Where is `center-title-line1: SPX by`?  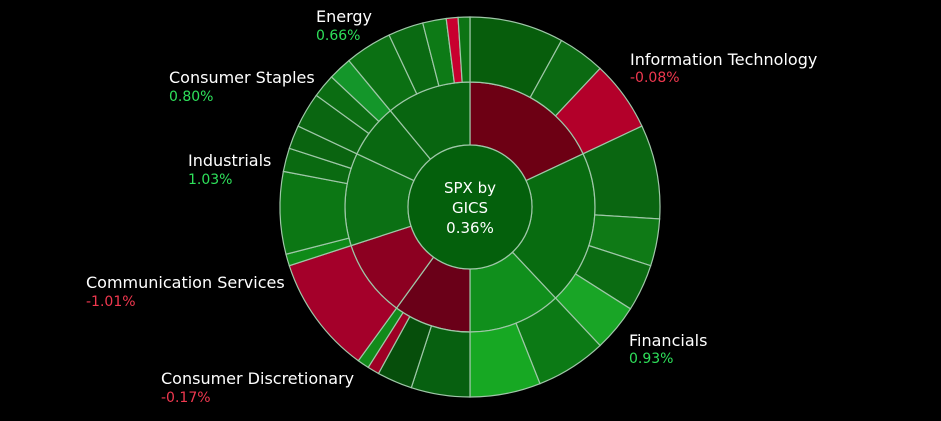 center-title-line1: SPX by is located at coordinates (470, 188).